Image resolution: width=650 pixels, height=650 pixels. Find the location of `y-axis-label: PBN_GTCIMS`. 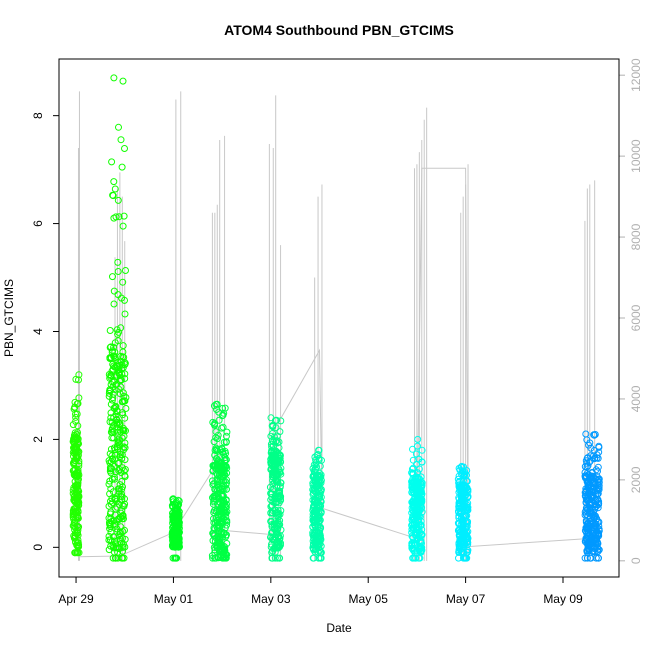

y-axis-label: PBN_GTCIMS is located at coordinates (9, 318).